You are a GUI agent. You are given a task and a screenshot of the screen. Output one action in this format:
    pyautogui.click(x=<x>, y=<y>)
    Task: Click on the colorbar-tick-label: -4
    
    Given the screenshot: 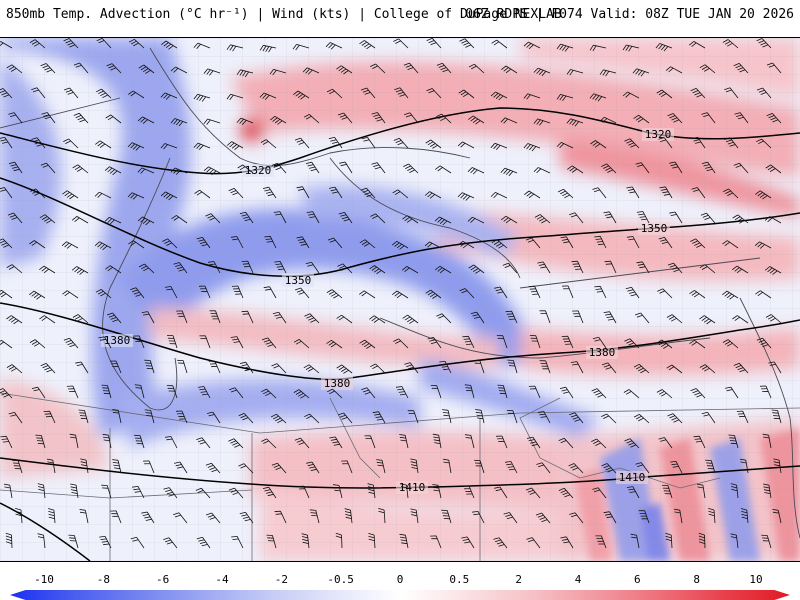 What is the action you would take?
    pyautogui.click(x=222, y=579)
    